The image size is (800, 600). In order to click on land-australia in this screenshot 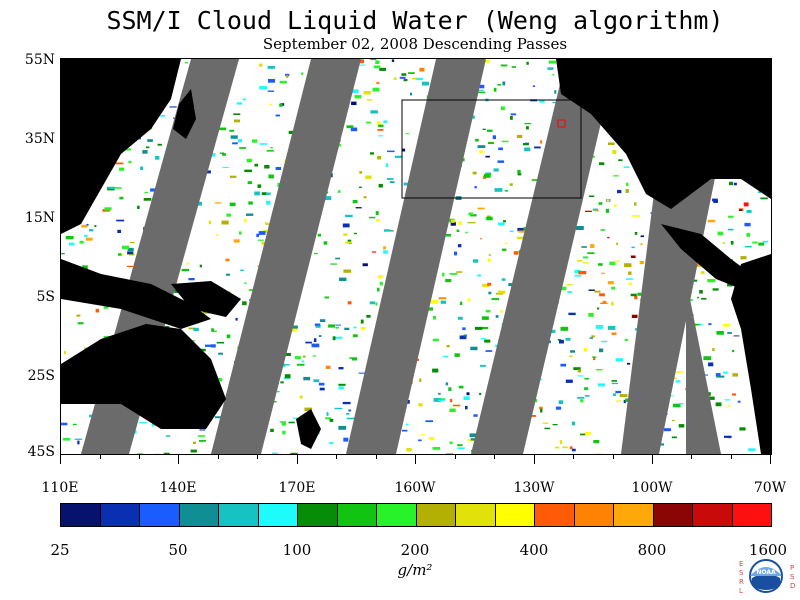, I will do `click(143, 376)`.